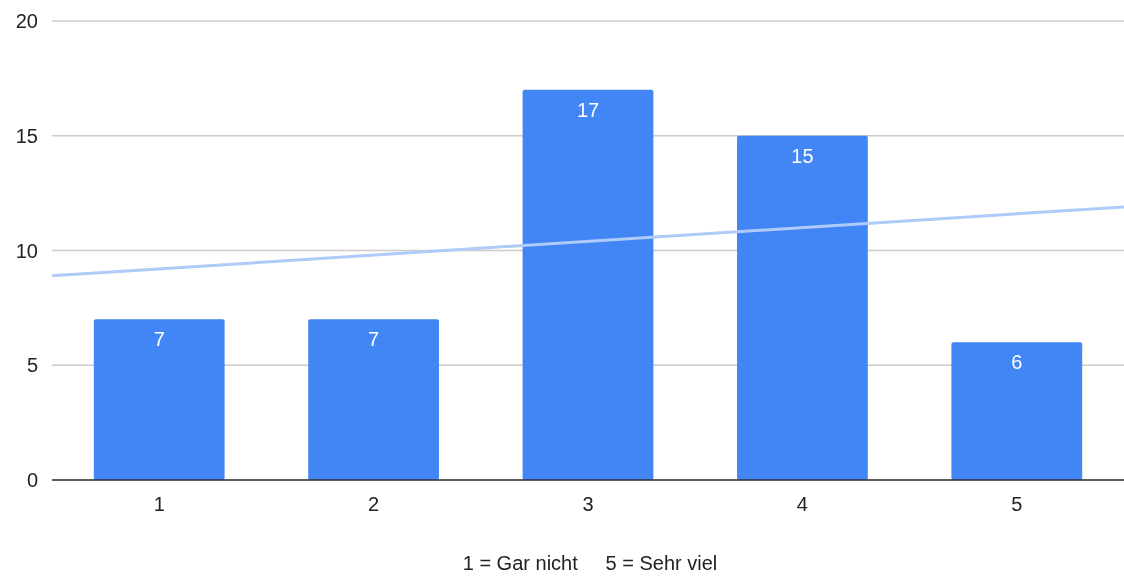 Image resolution: width=1124 pixels, height=578 pixels. Describe the element at coordinates (802, 504) in the screenshot. I see `x-tick-label: 4` at that location.